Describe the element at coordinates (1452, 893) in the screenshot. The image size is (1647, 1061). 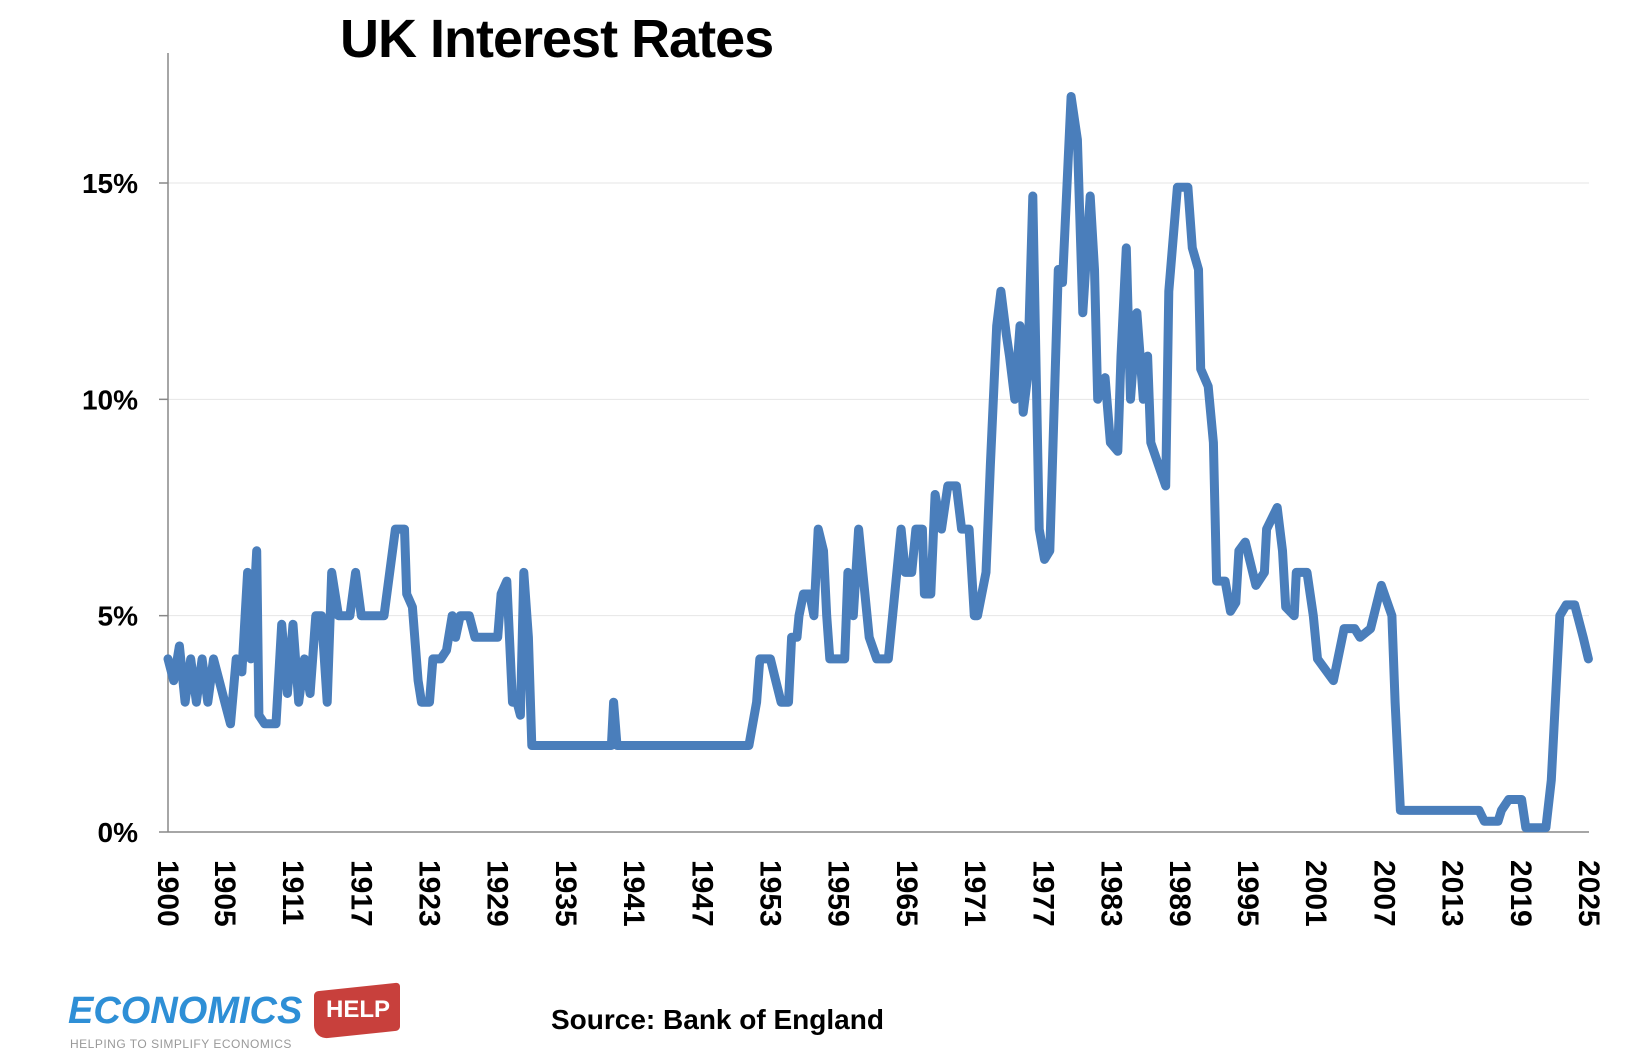
I see `x-tick-label: 2013` at that location.